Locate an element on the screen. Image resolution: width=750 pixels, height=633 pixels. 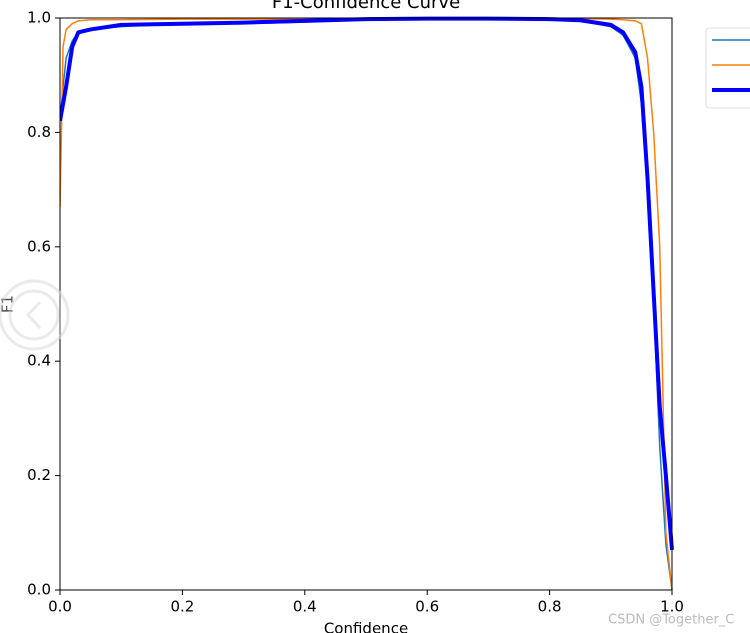
back-button-inner is located at coordinates (34, 315).